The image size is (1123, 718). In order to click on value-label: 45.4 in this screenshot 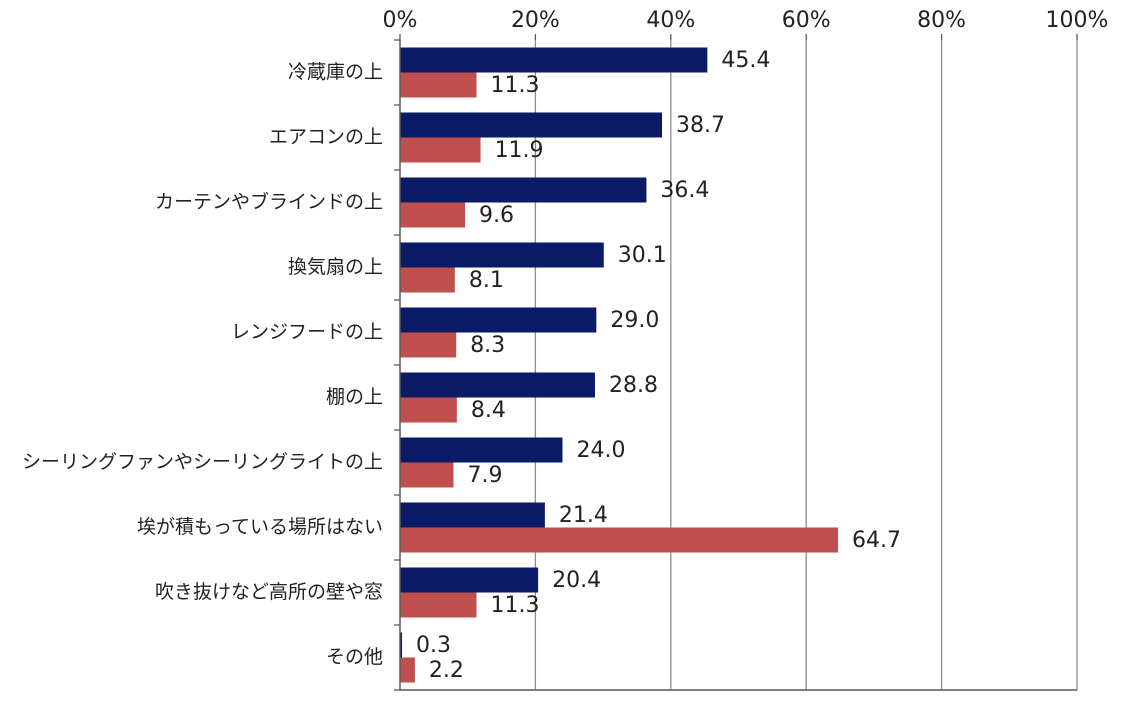, I will do `click(745, 60)`.